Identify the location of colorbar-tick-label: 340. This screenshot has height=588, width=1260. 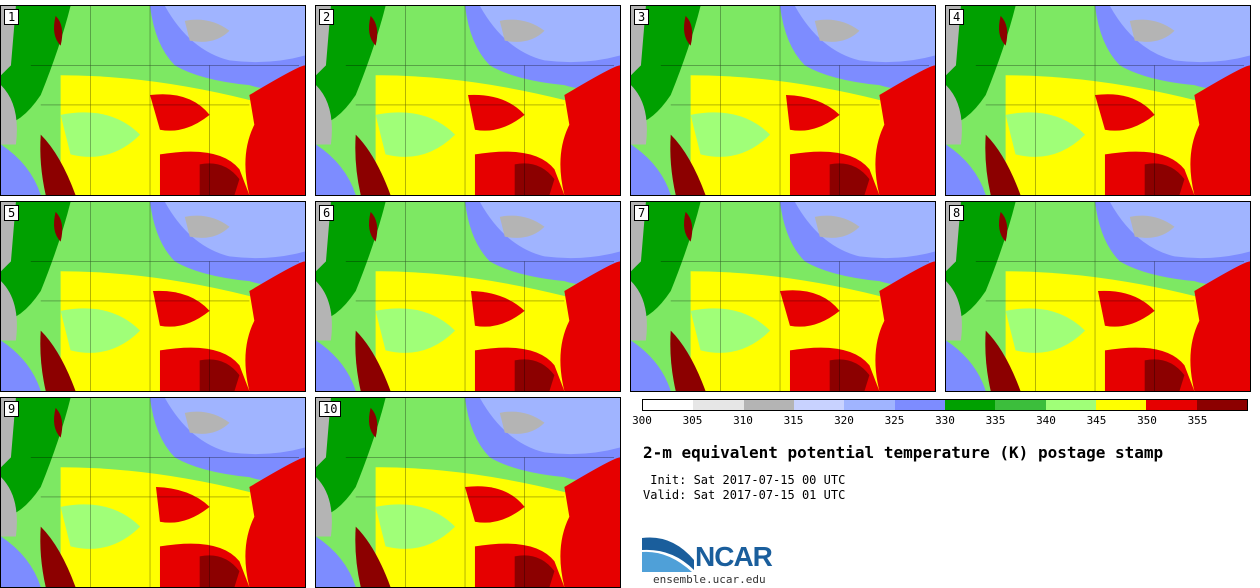
(1046, 420).